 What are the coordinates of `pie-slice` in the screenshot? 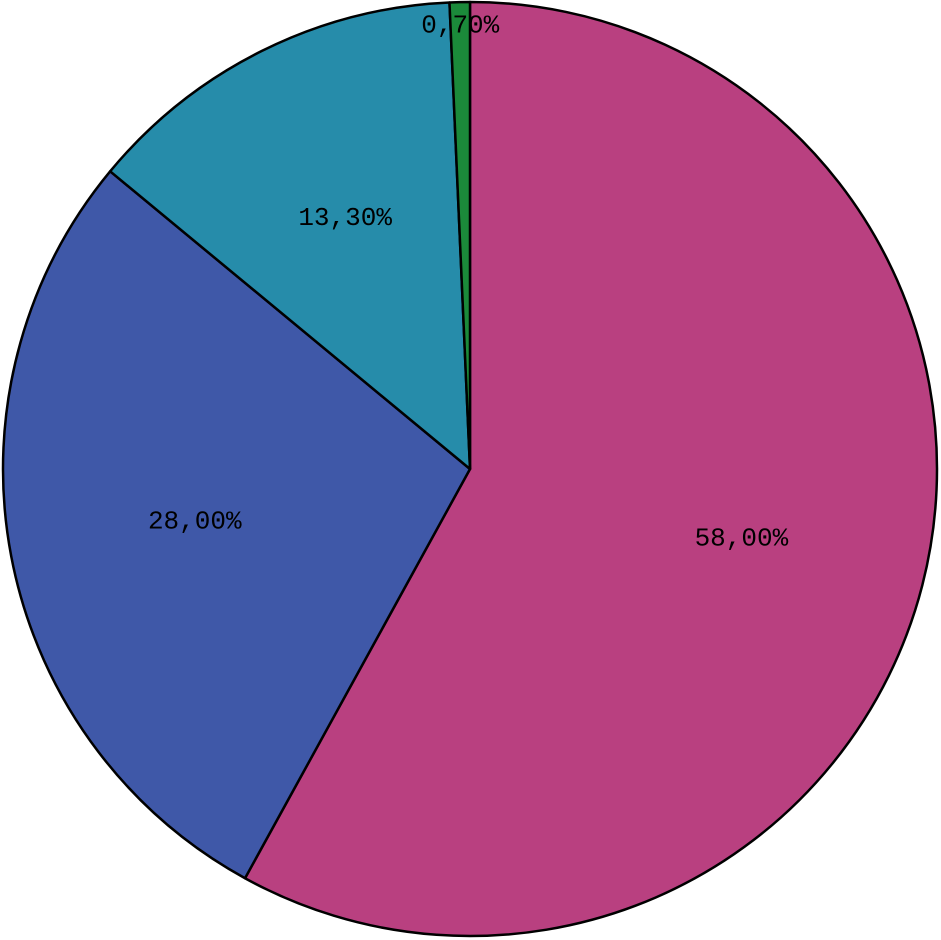 It's located at (460, 235).